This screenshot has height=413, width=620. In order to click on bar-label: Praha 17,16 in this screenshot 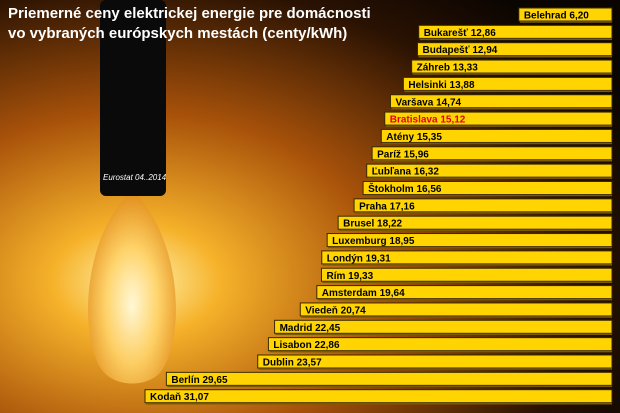, I will do `click(387, 206)`.